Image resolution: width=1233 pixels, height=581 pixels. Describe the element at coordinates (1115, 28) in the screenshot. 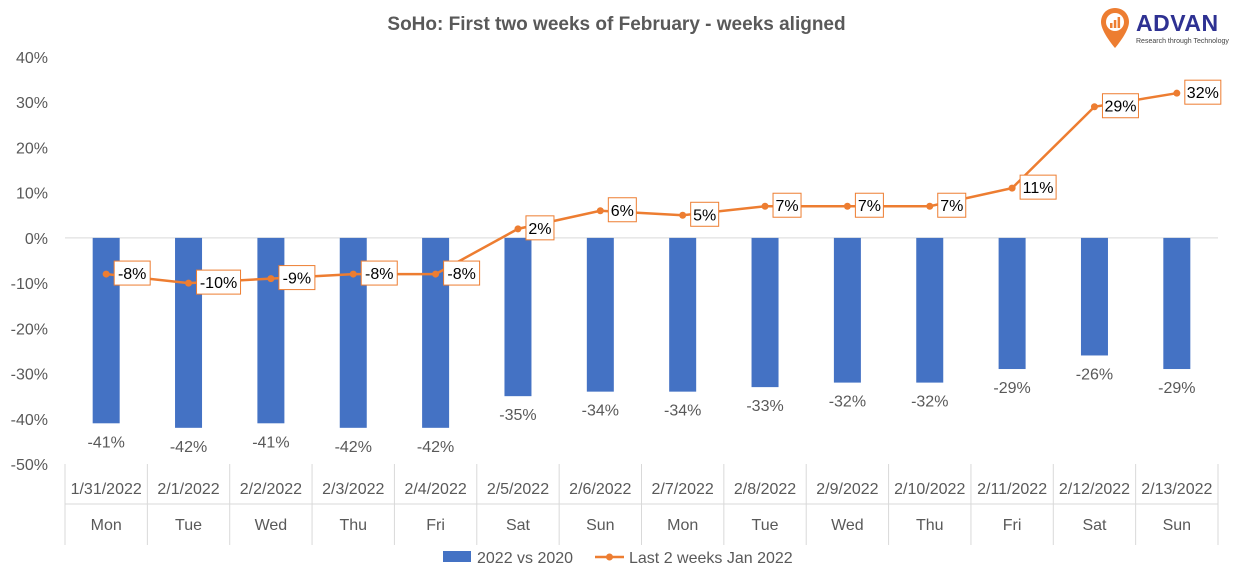

I see `map-pin-chart-icon` at that location.